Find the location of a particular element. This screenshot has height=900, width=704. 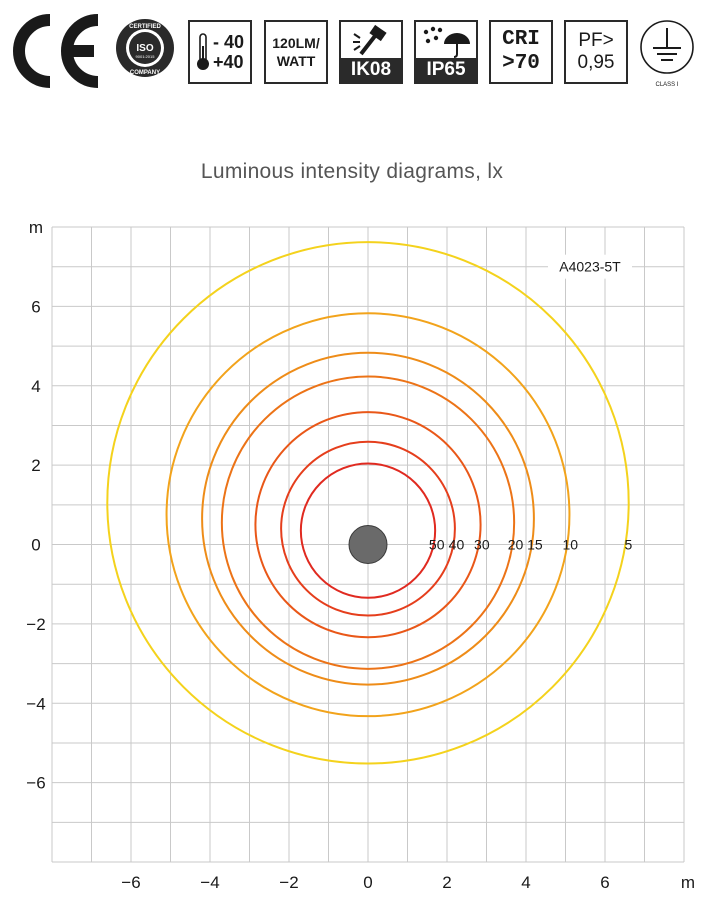

hammer-icon is located at coordinates (370, 40).